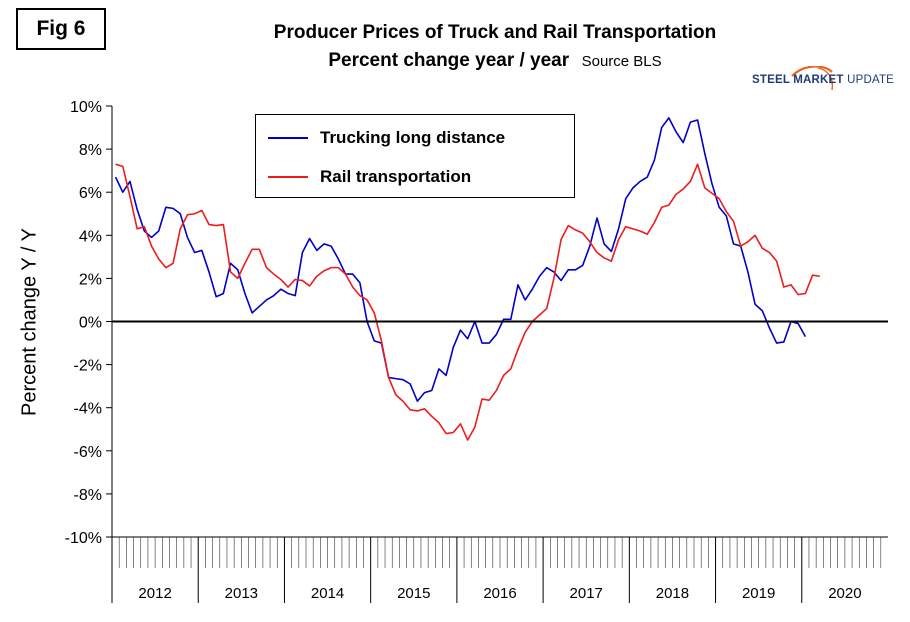  What do you see at coordinates (83, 538) in the screenshot?
I see `y-tick-label: -10%` at bounding box center [83, 538].